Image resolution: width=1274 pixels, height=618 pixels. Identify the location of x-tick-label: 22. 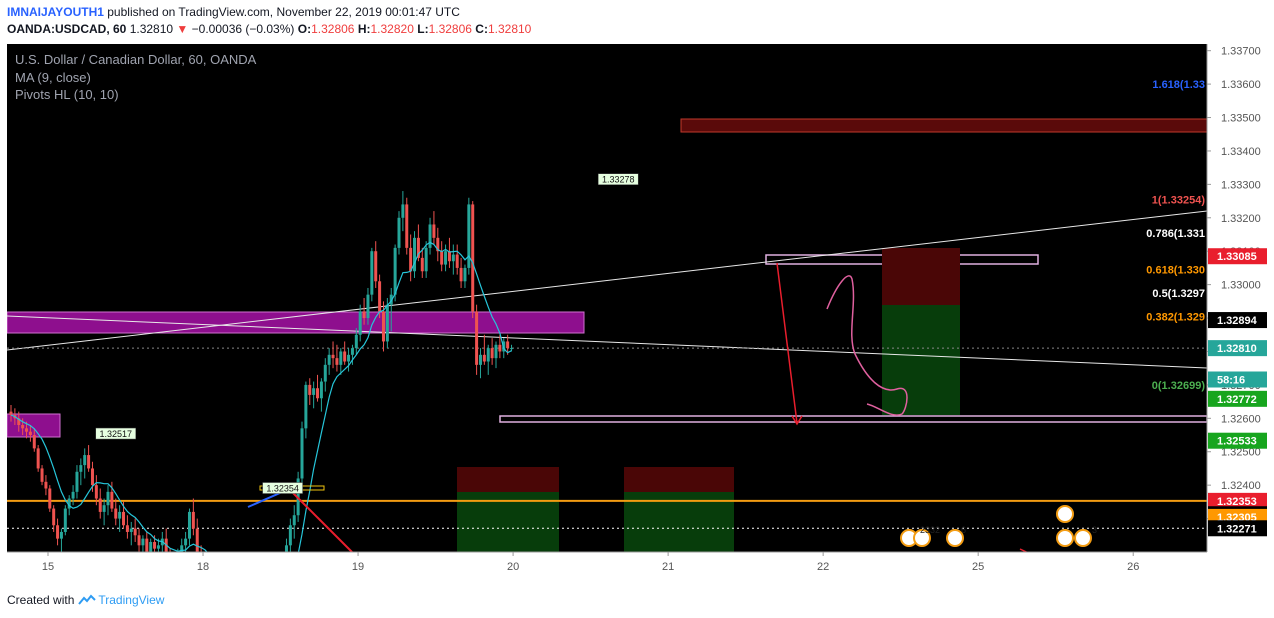
(823, 567).